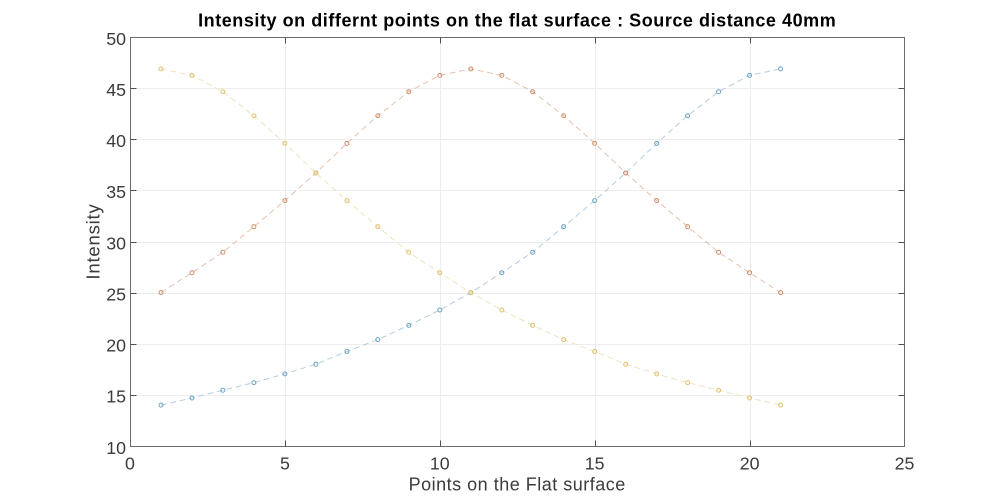 This screenshot has width=1000, height=502. I want to click on svg-text: Intensity, so click(93, 241).